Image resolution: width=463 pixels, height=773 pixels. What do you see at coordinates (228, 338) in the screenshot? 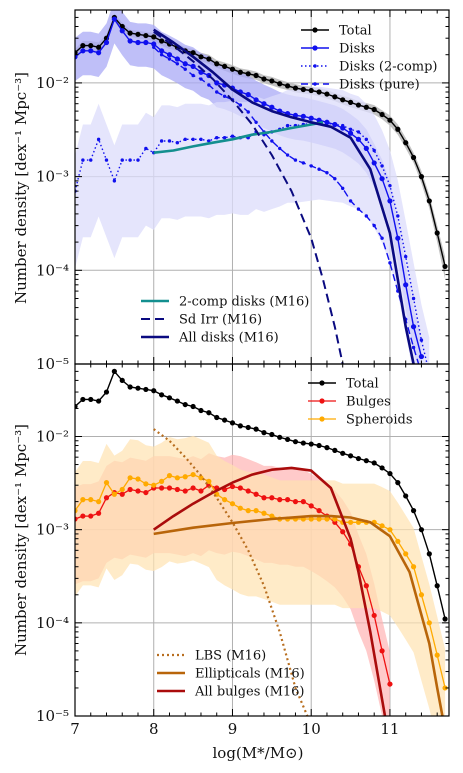
I see `legend-label-all-disks-m16: All disks (M16)` at bounding box center [228, 338].